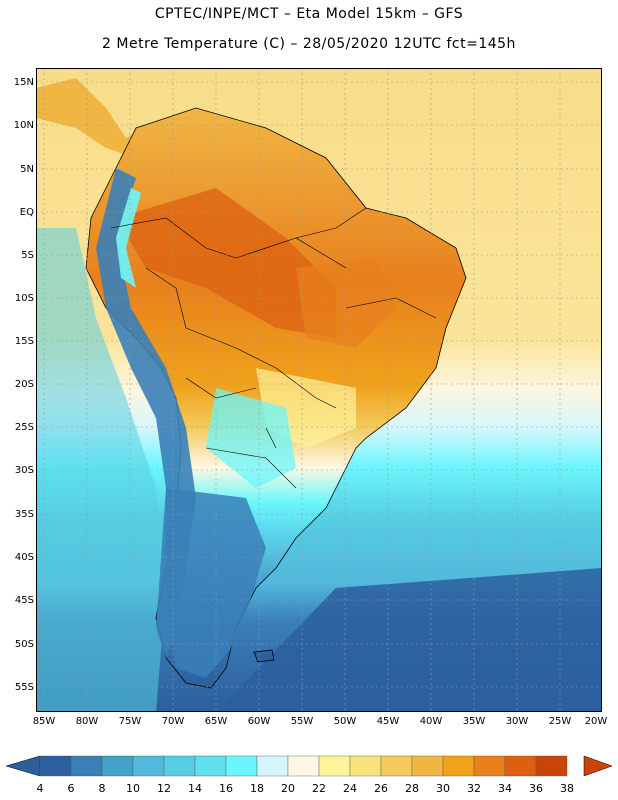  What do you see at coordinates (409, 640) in the screenshot?
I see `south-atlantic-cold-zone` at bounding box center [409, 640].